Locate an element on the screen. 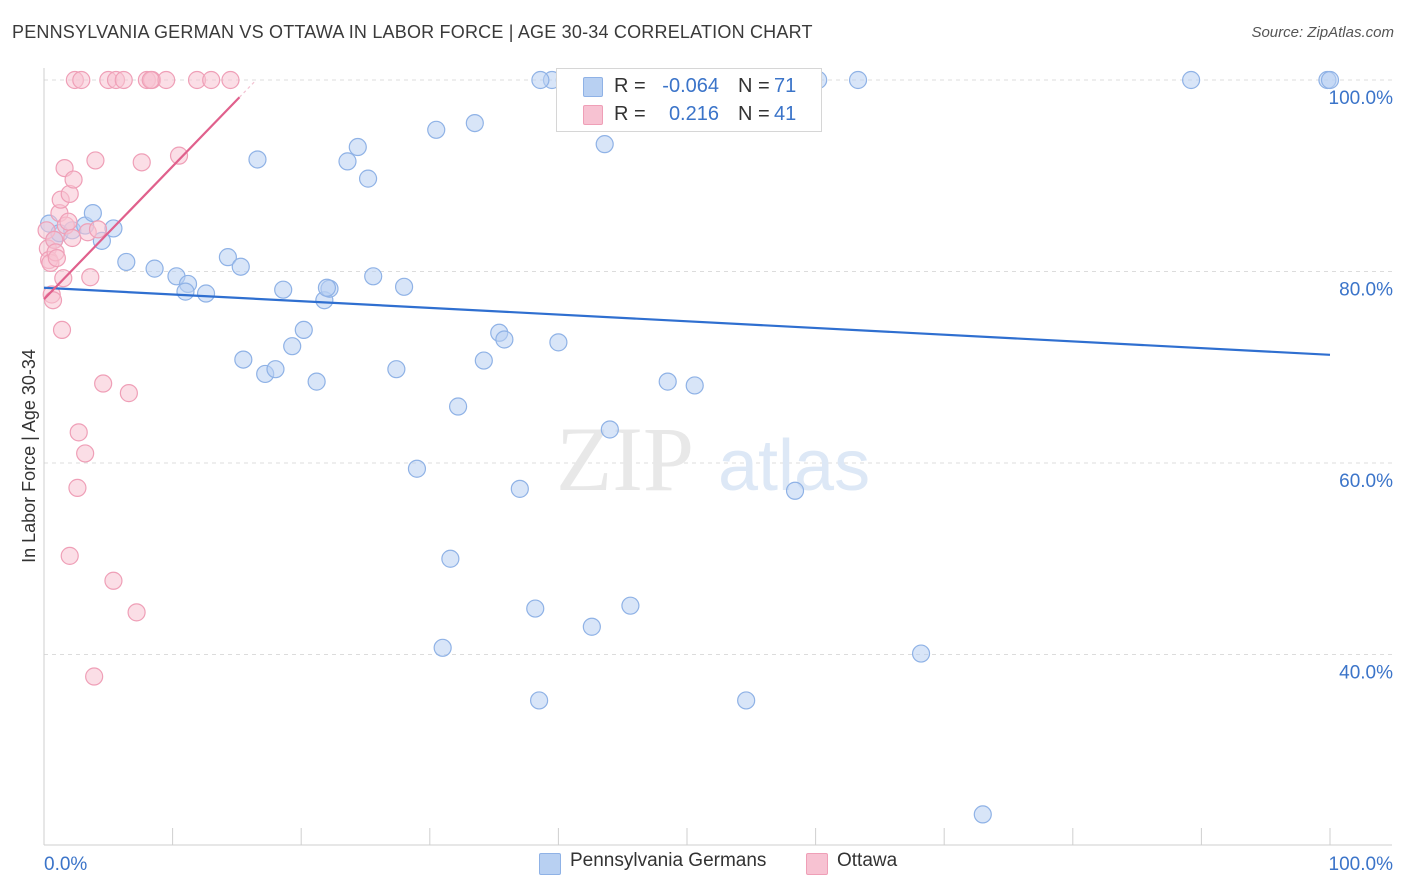 This screenshot has width=1406, height=892. bottom-legend-swatch-blue is located at coordinates (550, 864).